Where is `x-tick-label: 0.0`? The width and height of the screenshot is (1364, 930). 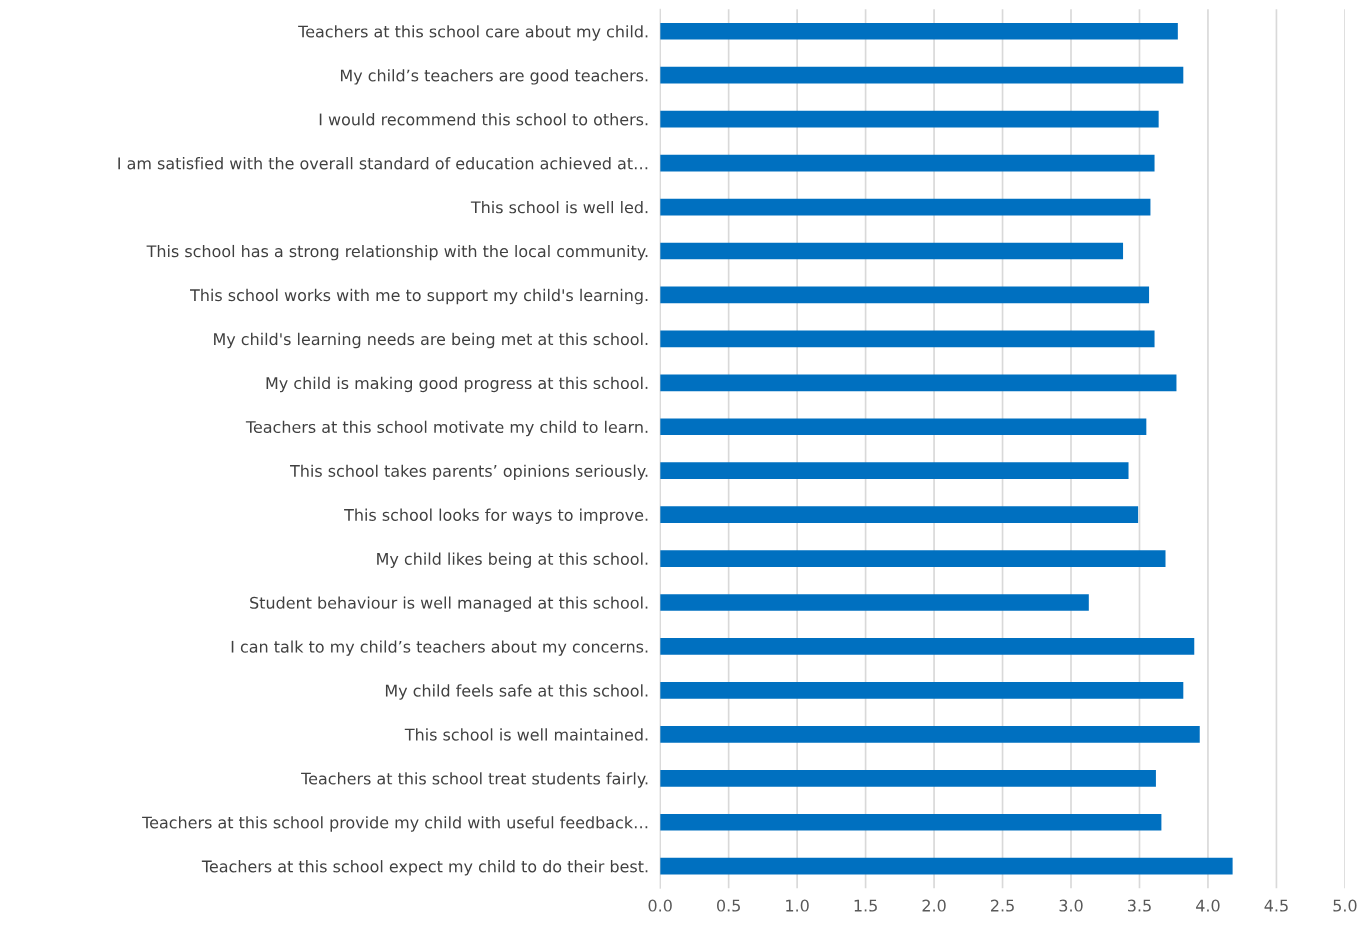 x-tick-label: 0.0 is located at coordinates (660, 905).